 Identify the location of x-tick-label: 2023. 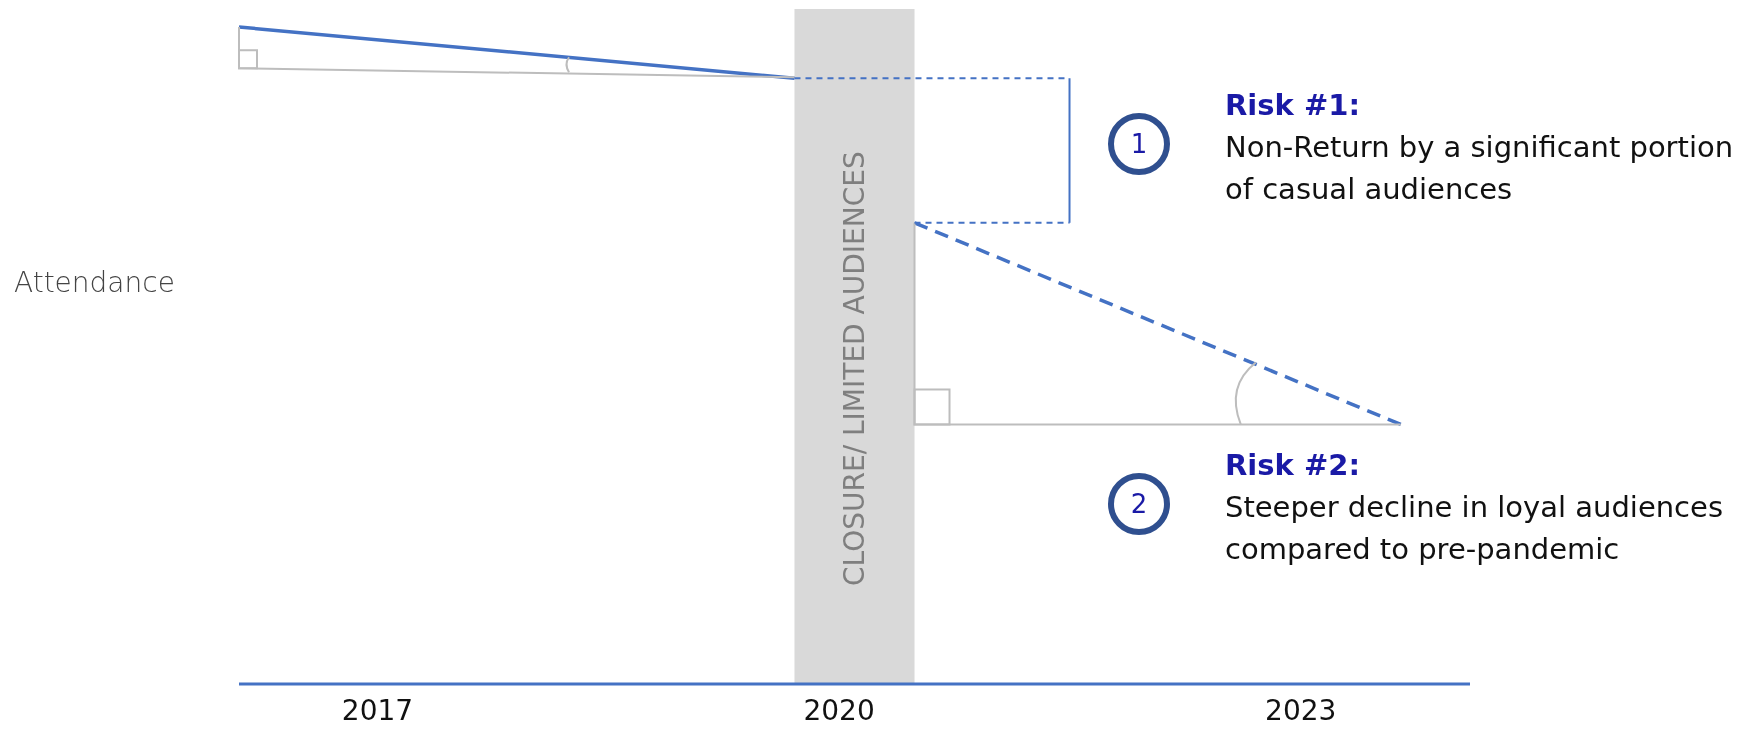
(1301, 710).